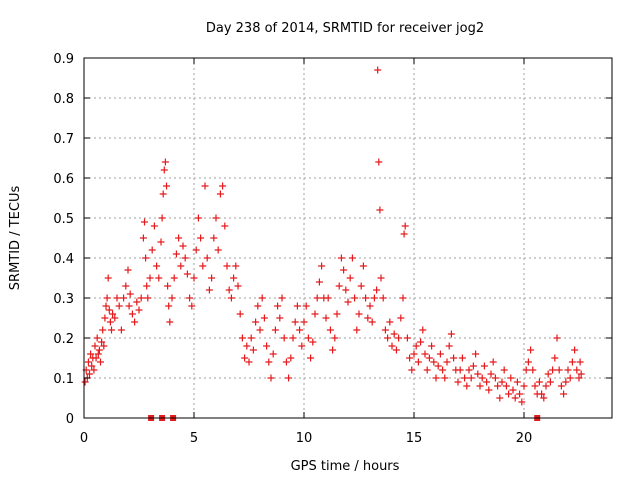  Describe the element at coordinates (63, 259) in the screenshot. I see `y-tick-label: 0.4` at that location.